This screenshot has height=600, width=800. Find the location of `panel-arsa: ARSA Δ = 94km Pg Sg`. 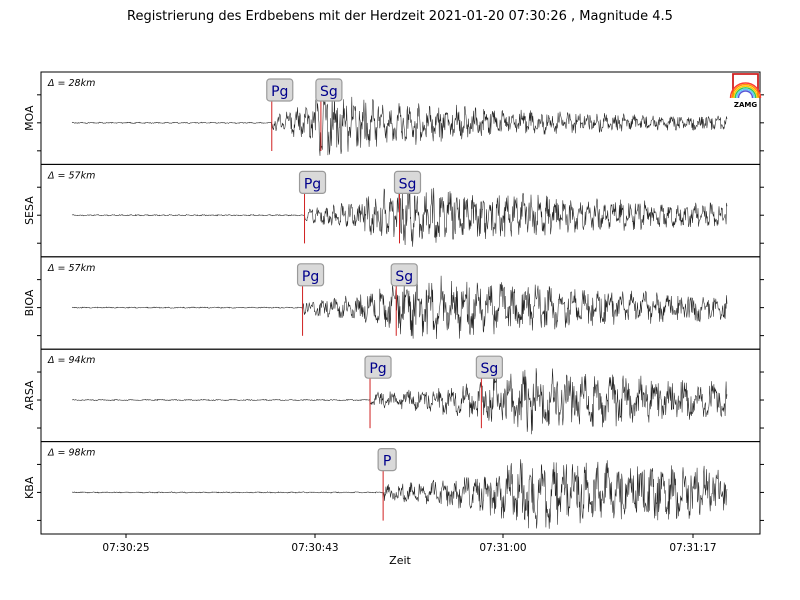

panel-arsa: ARSA Δ = 94km Pg Sg is located at coordinates (393, 395).